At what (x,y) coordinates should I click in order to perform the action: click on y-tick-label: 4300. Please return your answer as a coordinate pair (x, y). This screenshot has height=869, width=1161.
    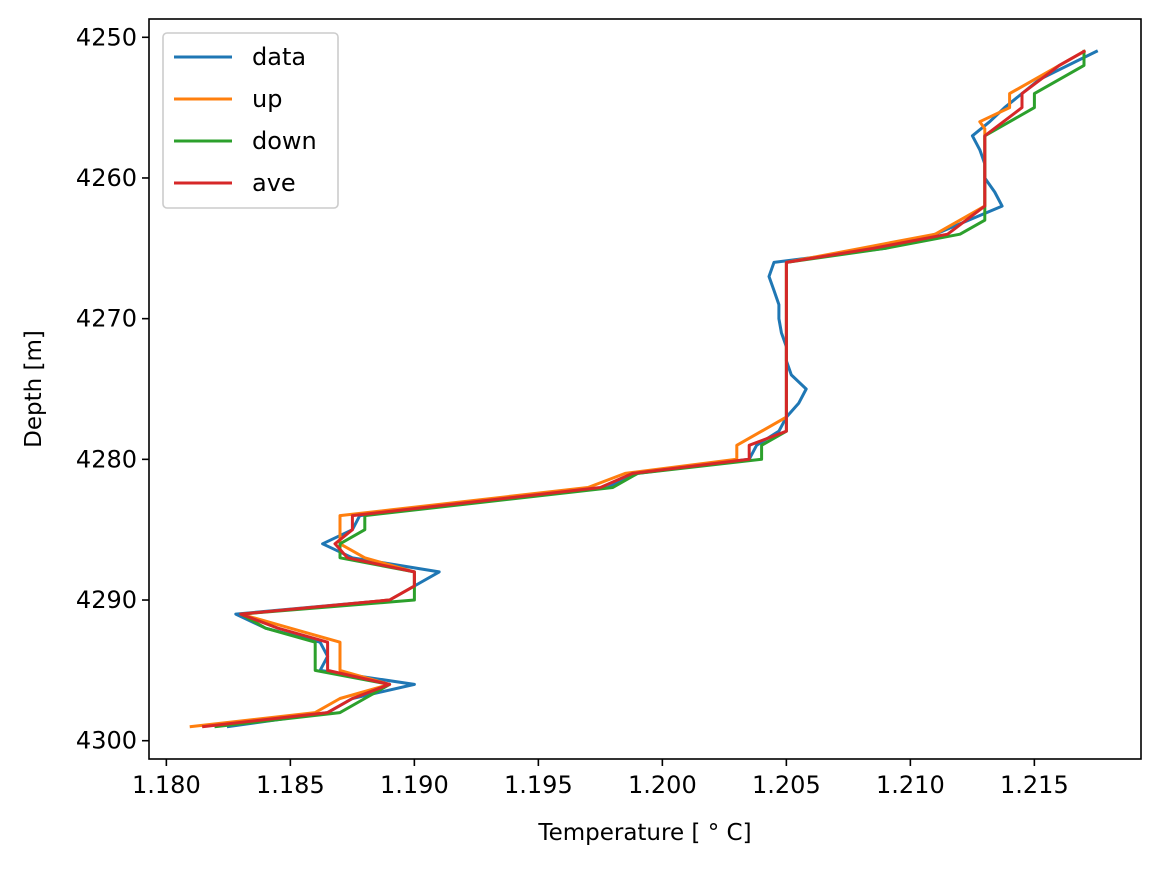
    Looking at the image, I should click on (106, 741).